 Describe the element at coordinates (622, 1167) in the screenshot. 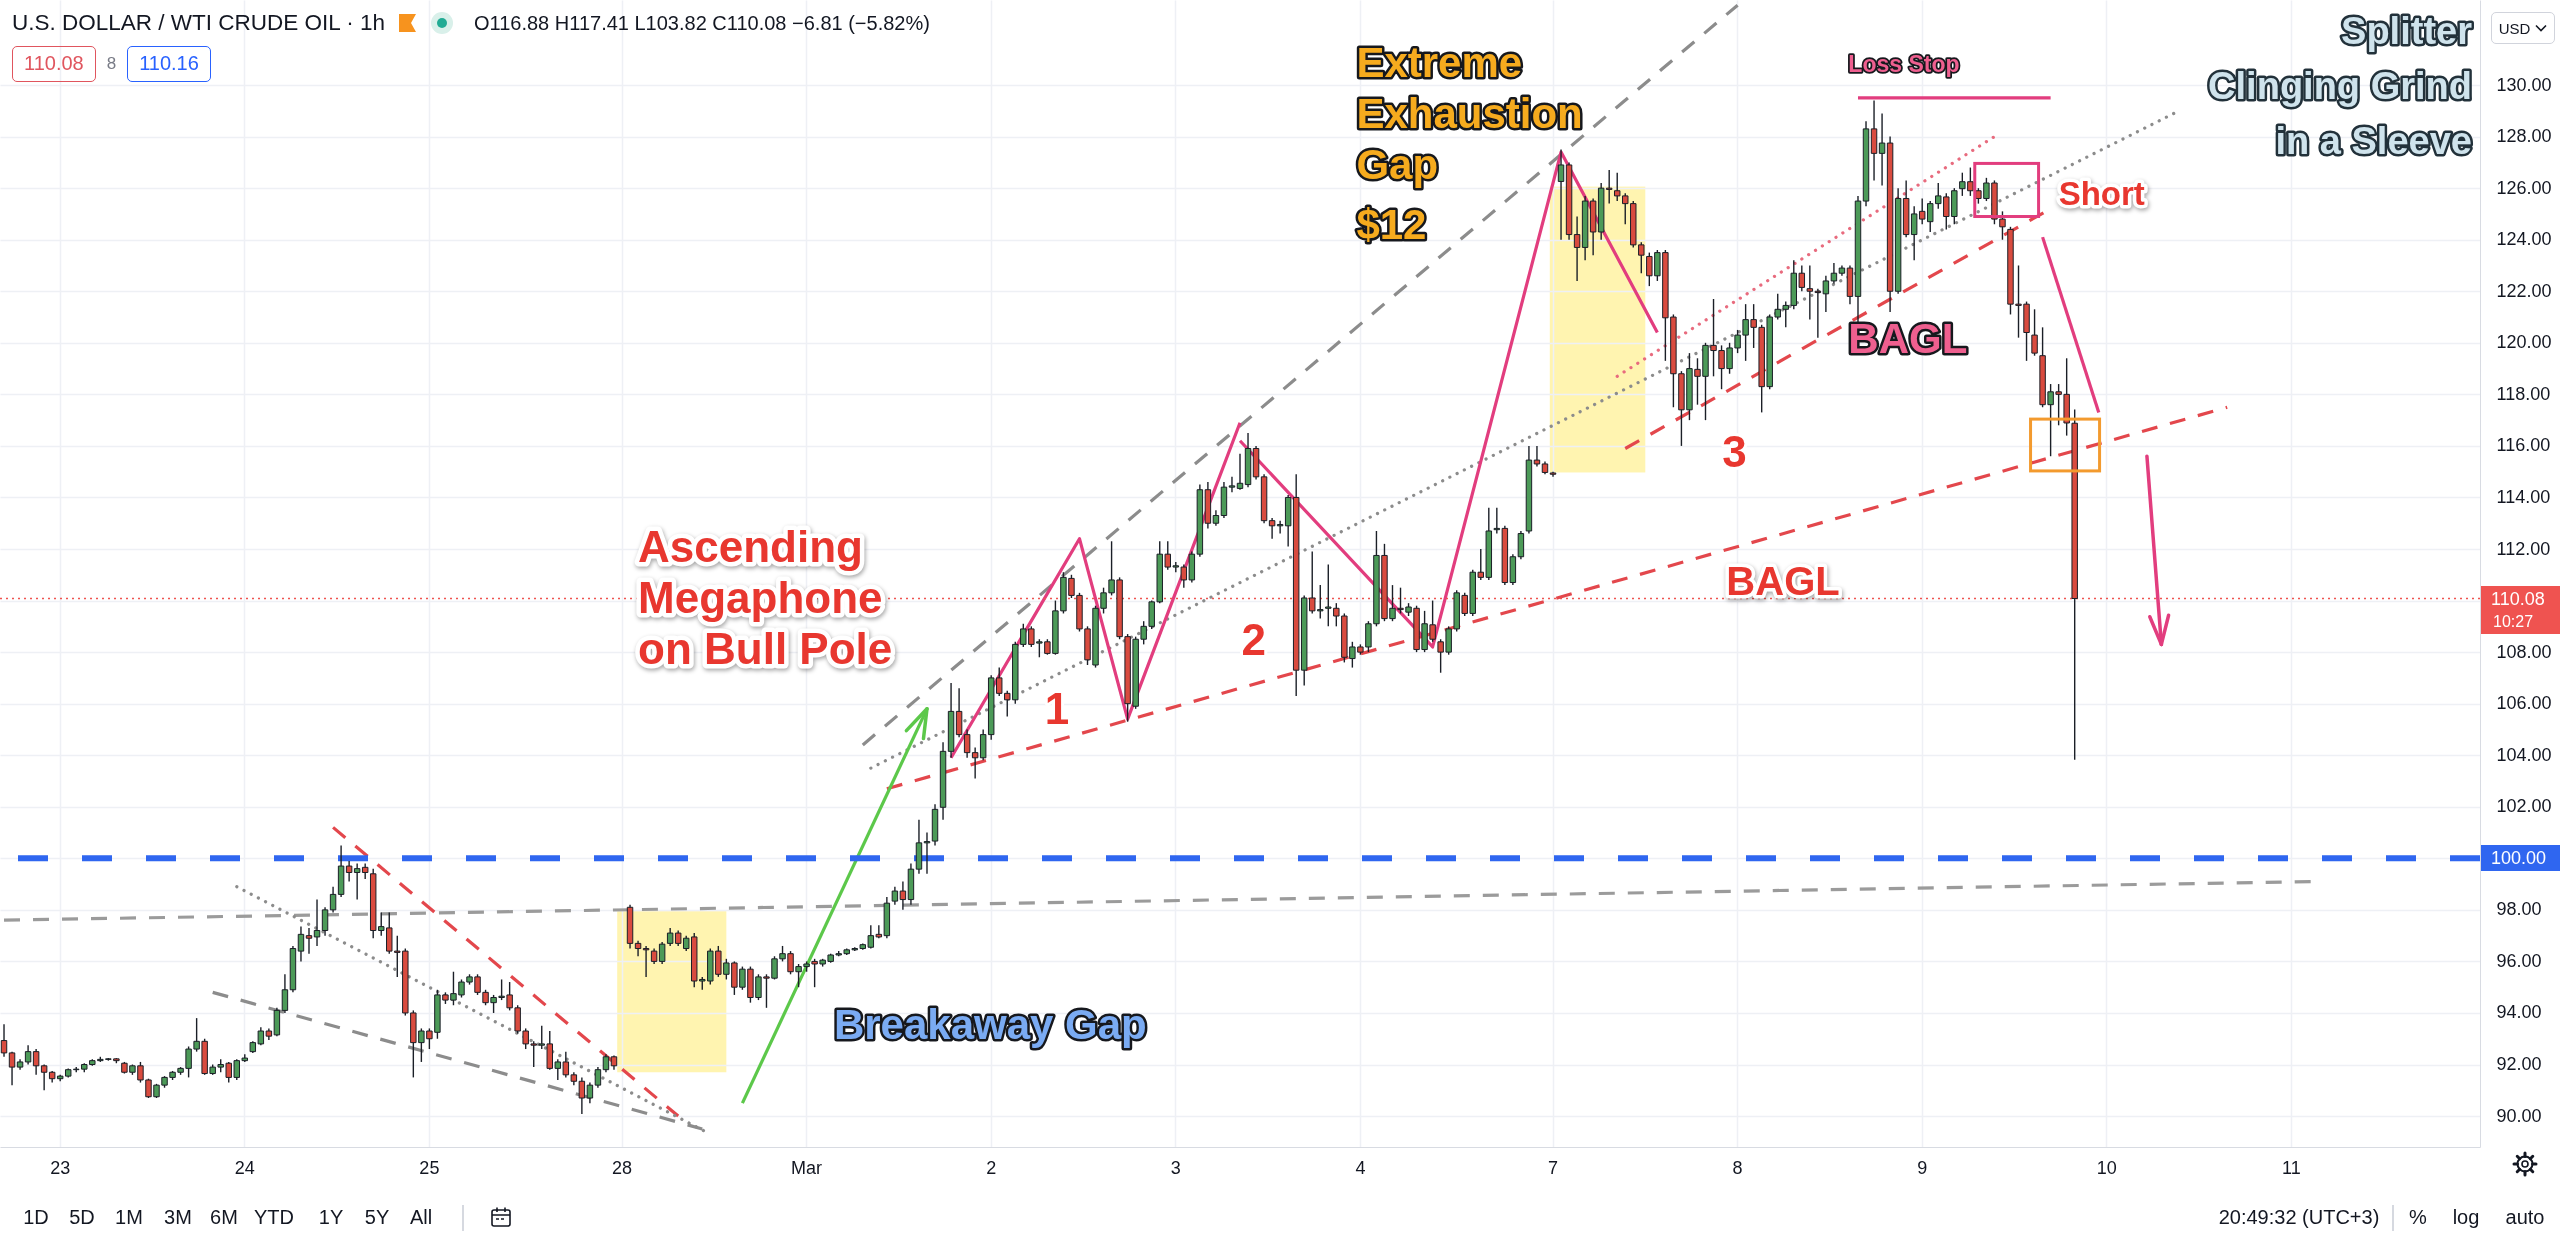

I see `x-tick-label: 28` at that location.